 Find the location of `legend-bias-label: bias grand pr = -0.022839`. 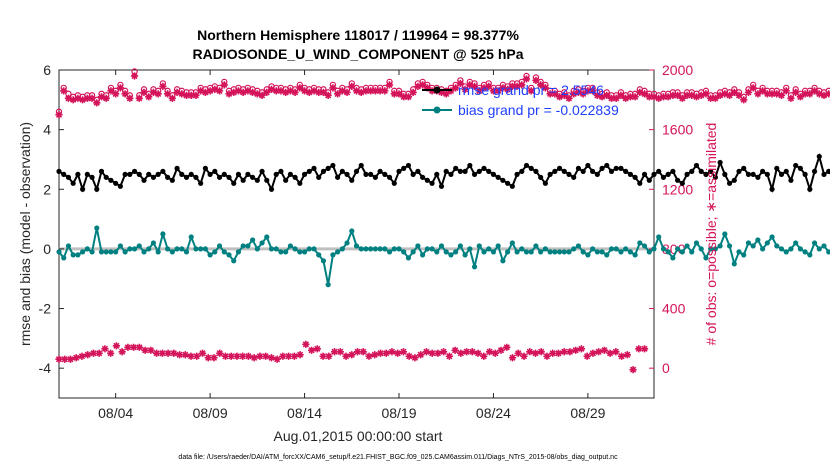

legend-bias-label: bias grand pr = -0.022839 is located at coordinates (538, 110).